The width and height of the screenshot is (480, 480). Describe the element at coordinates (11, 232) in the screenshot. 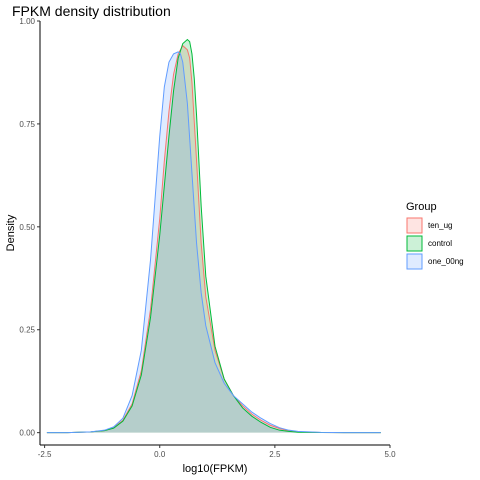

I see `y-axis-title: Density` at that location.